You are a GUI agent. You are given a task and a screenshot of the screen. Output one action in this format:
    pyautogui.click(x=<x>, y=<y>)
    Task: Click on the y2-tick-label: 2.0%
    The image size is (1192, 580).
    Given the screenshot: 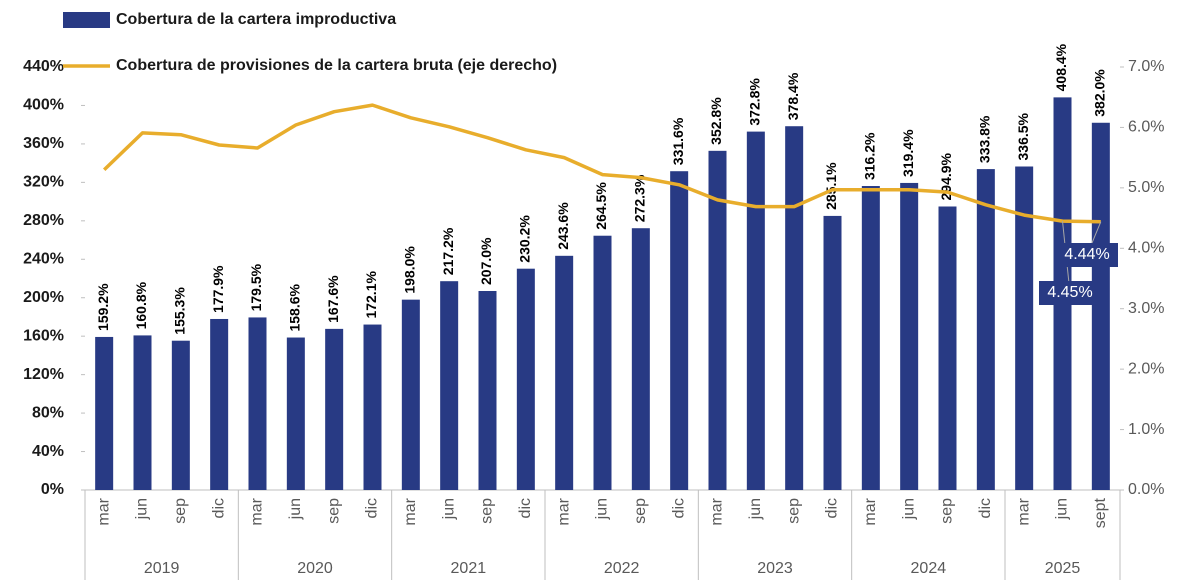 What is the action you would take?
    pyautogui.click(x=1146, y=368)
    